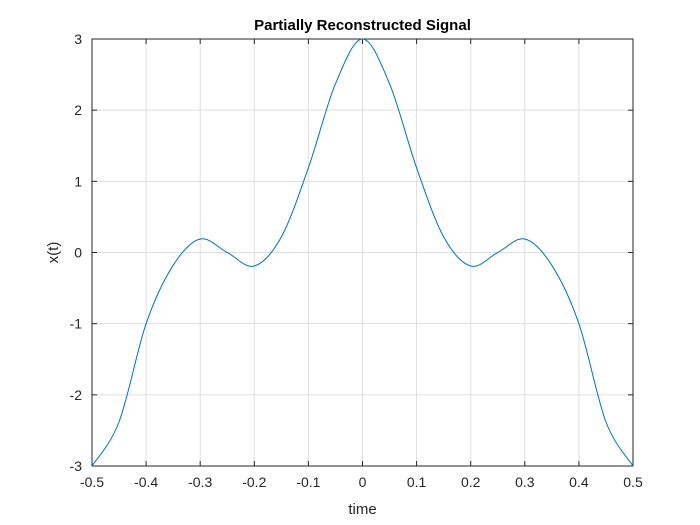 The width and height of the screenshot is (700, 525). I want to click on y-tick-label: 0, so click(78, 253).